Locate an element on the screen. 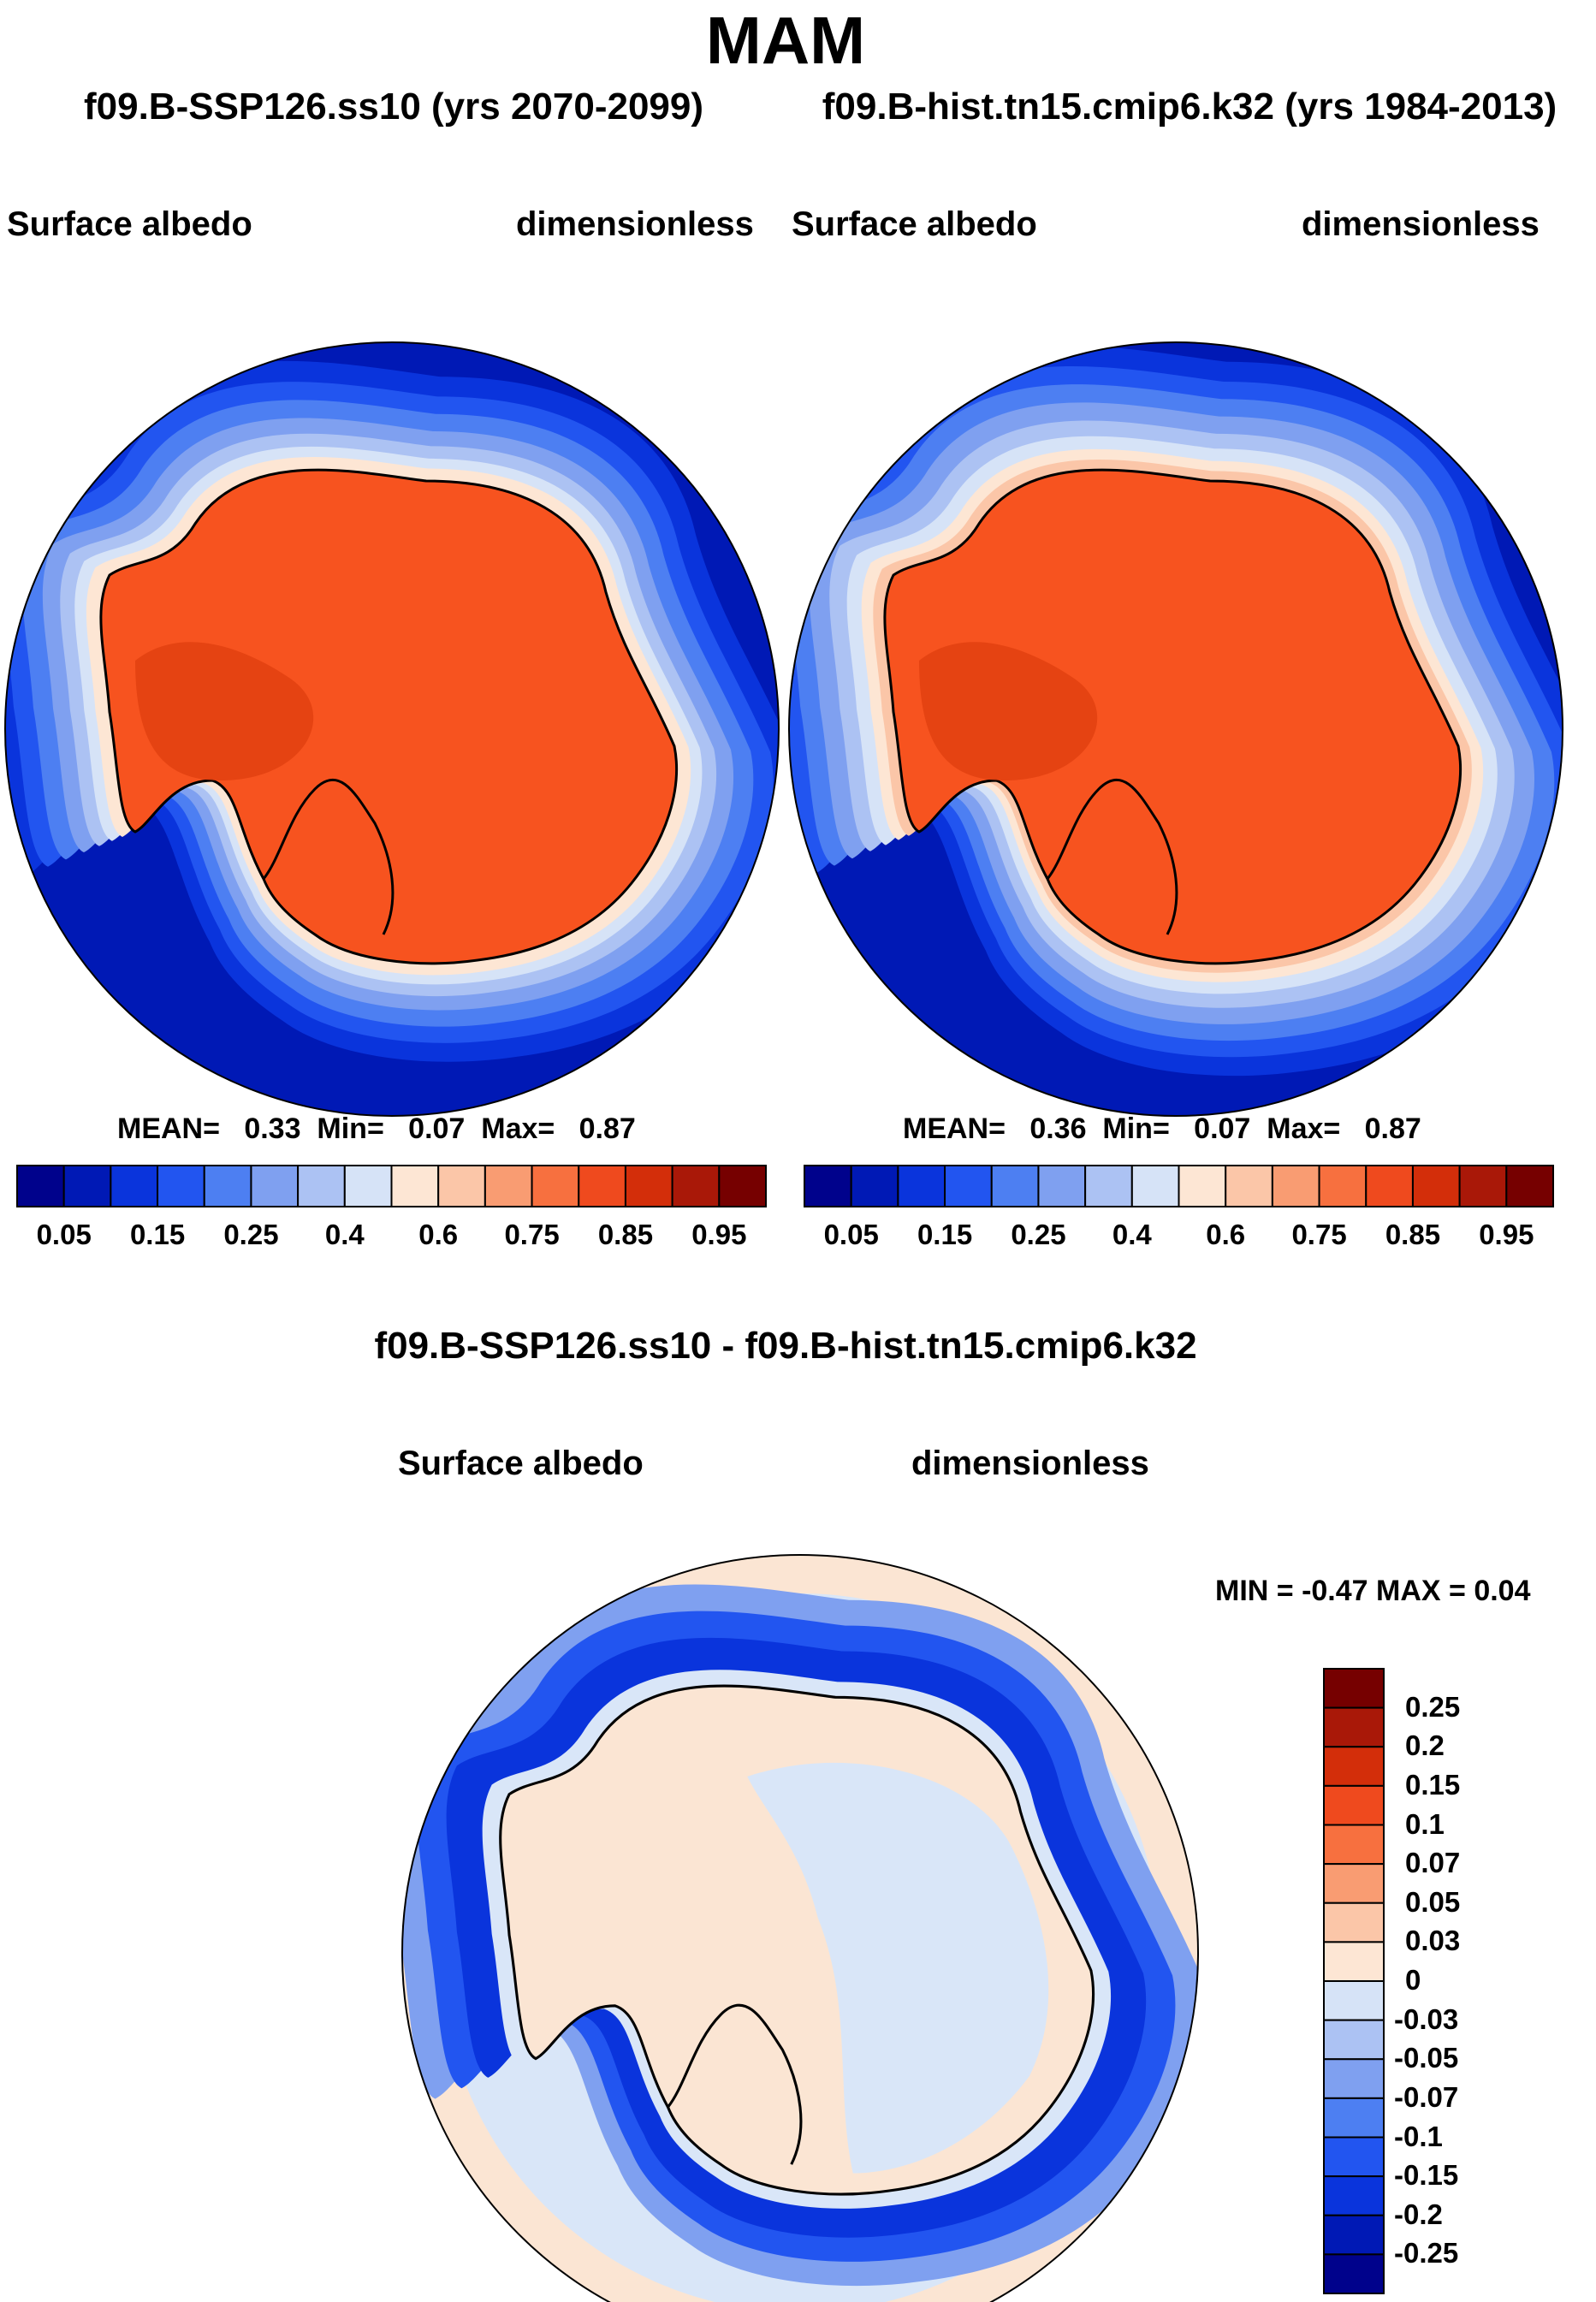 This screenshot has width=1596, height=2302. panel2-variable: Surface albedo is located at coordinates (914, 224).